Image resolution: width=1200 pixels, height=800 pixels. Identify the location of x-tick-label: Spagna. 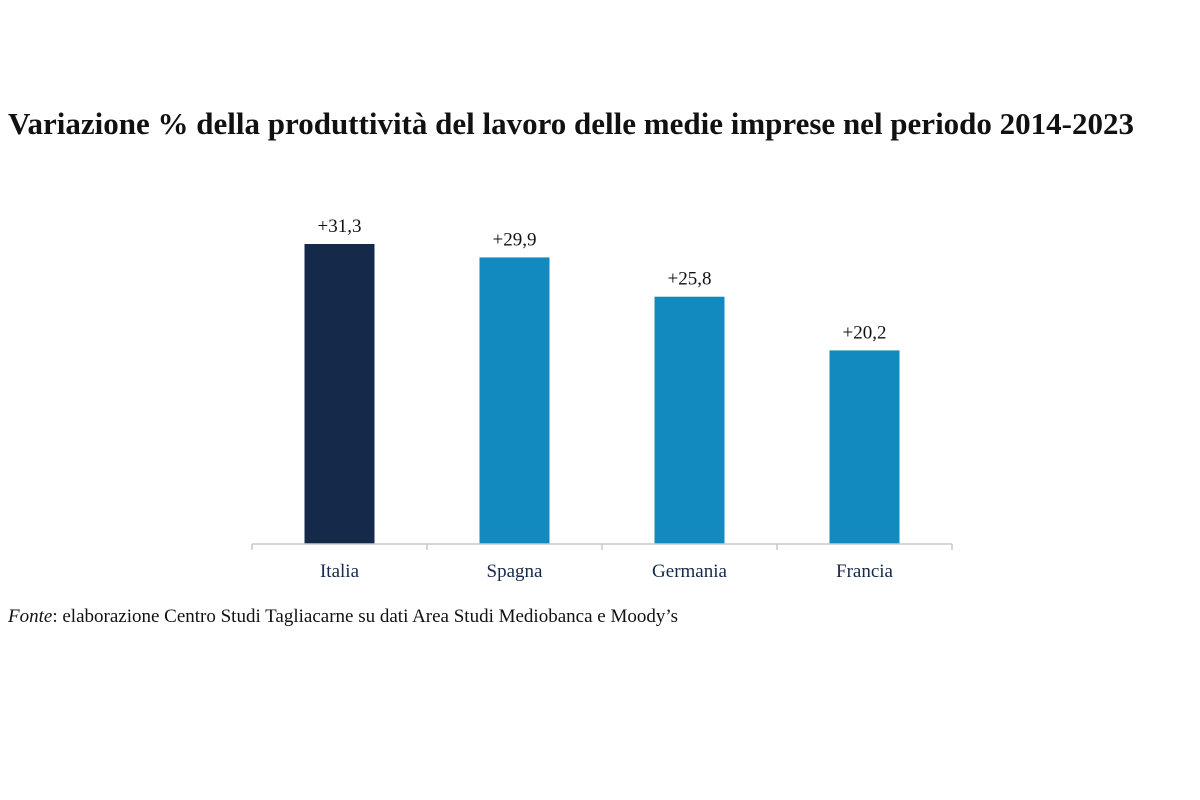
(515, 571).